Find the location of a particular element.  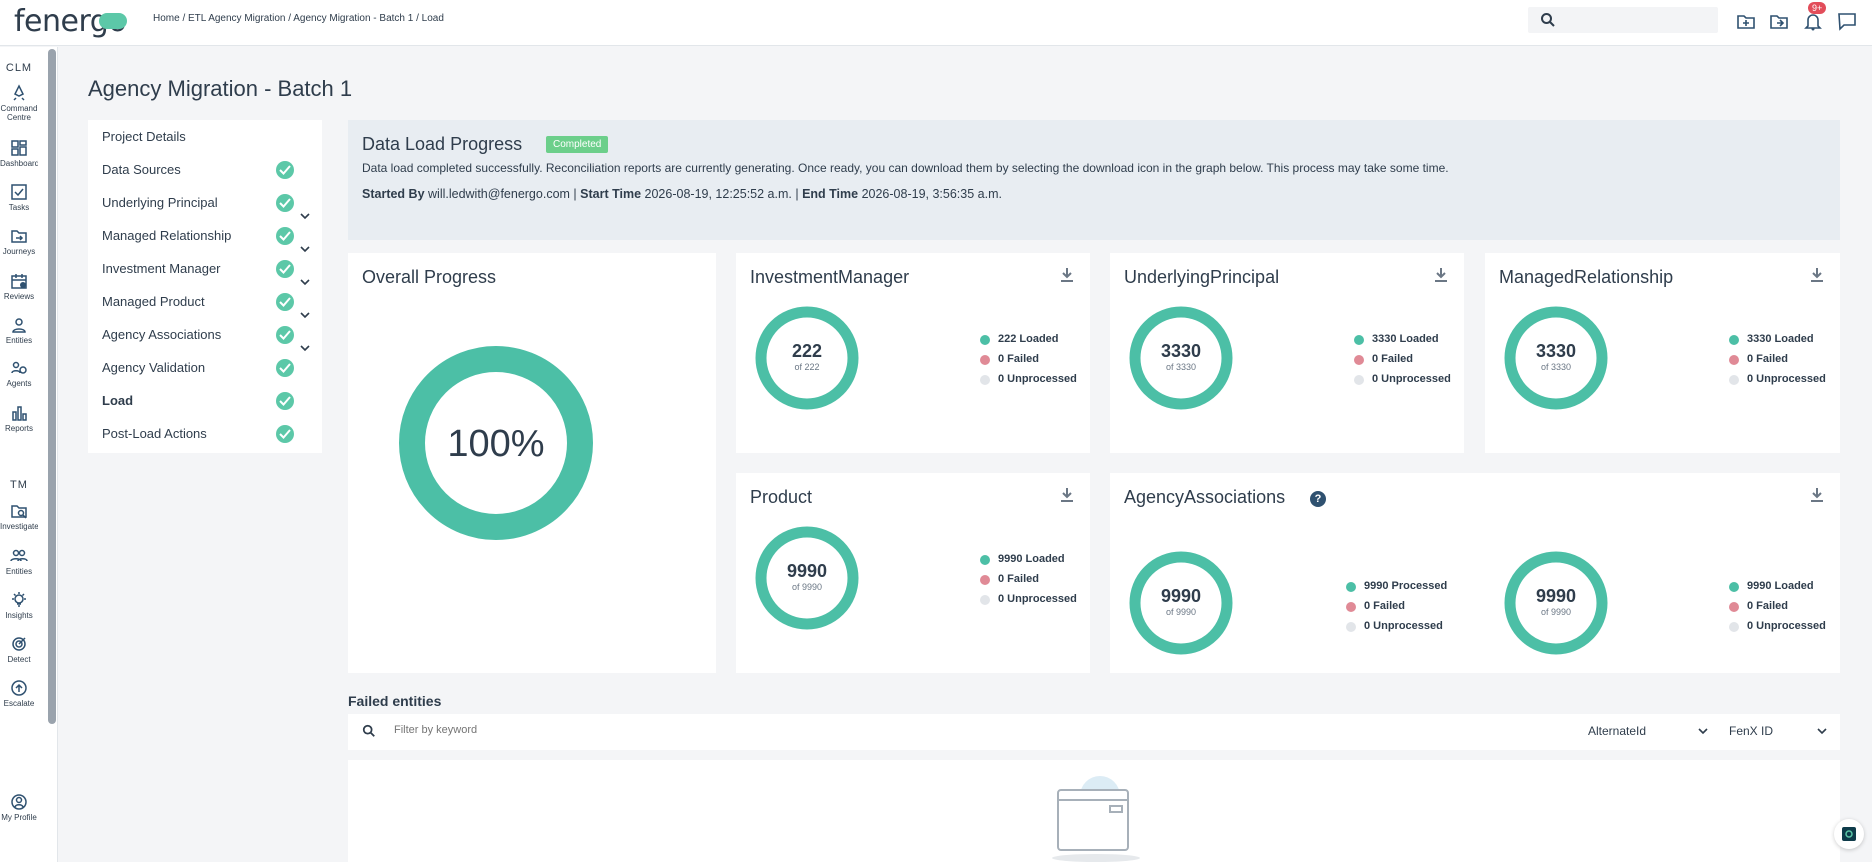

sidebar-item-agents: Agents is located at coordinates (19, 373).